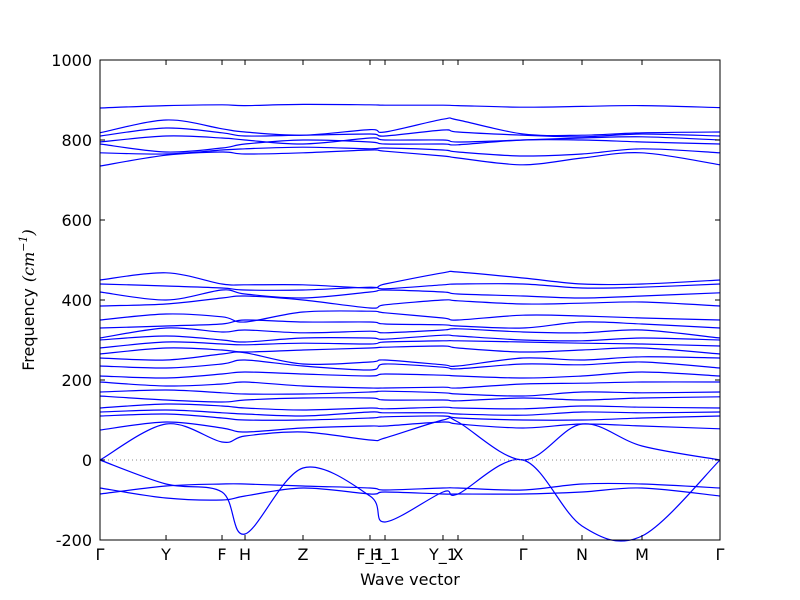  I want to click on y-tick-label: 800, so click(76, 140).